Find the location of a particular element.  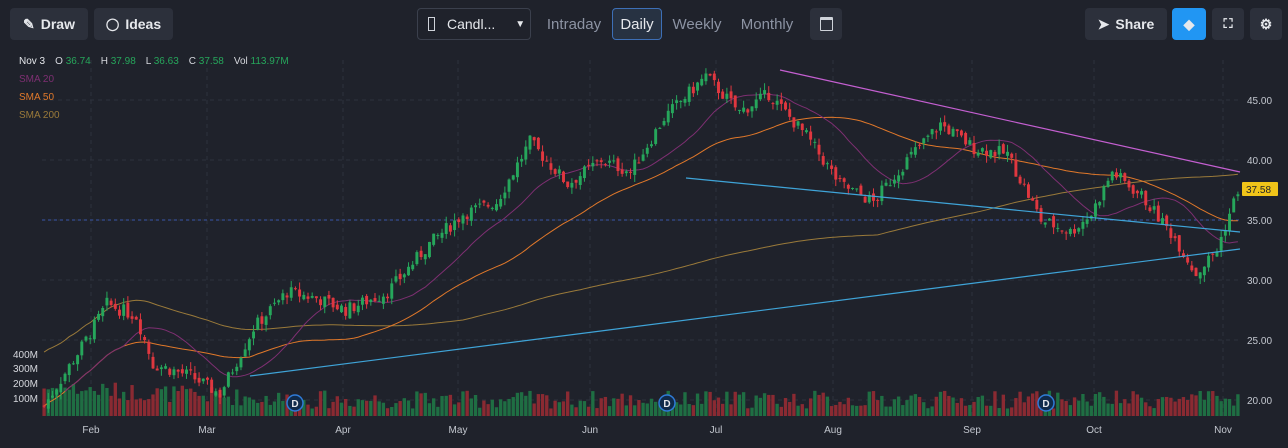

share-icon: ➤ is located at coordinates (1103, 23).